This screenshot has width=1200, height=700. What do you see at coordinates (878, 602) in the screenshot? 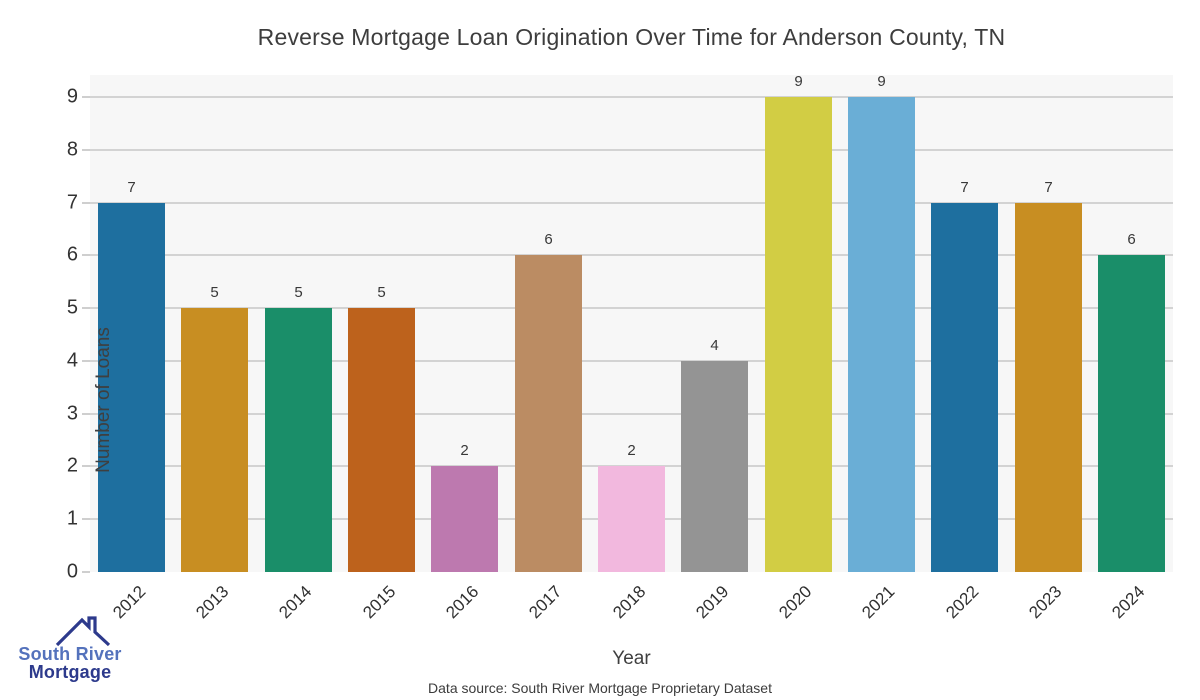
I see `x-tick-label-2021: 2021` at bounding box center [878, 602].